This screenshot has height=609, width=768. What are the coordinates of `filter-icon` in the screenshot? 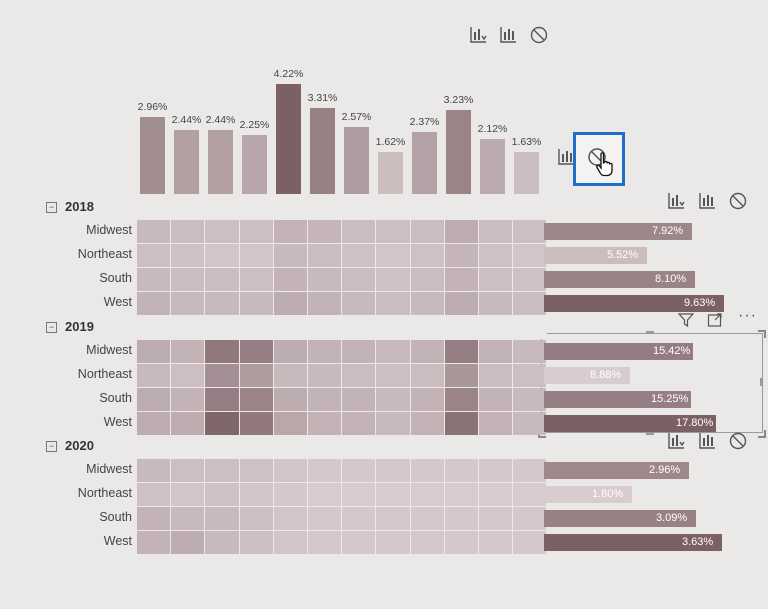 It's located at (686, 321).